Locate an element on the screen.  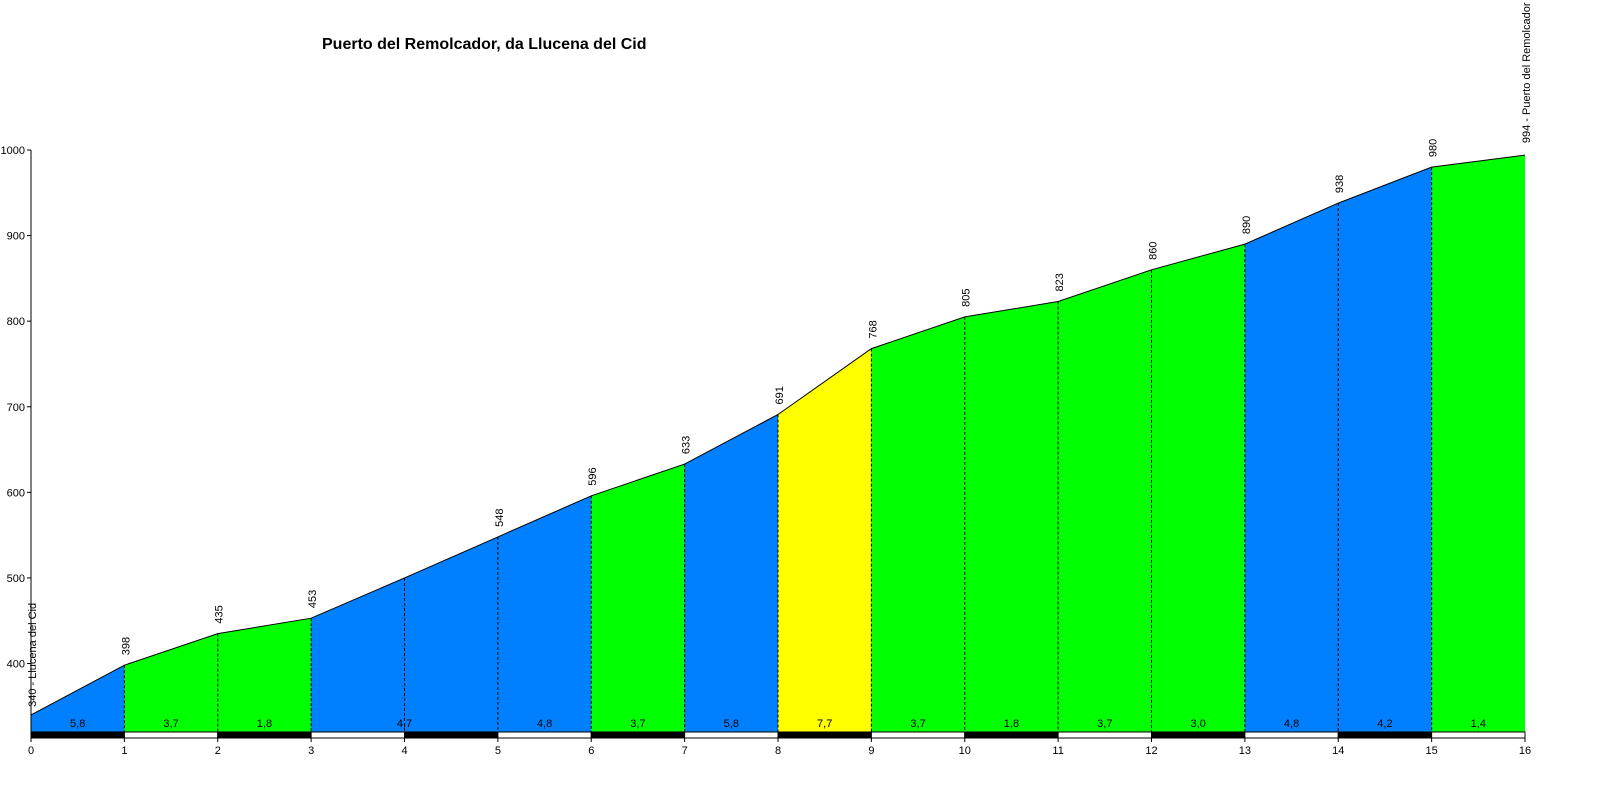
elevation-label-10: 805 is located at coordinates (967, 298).